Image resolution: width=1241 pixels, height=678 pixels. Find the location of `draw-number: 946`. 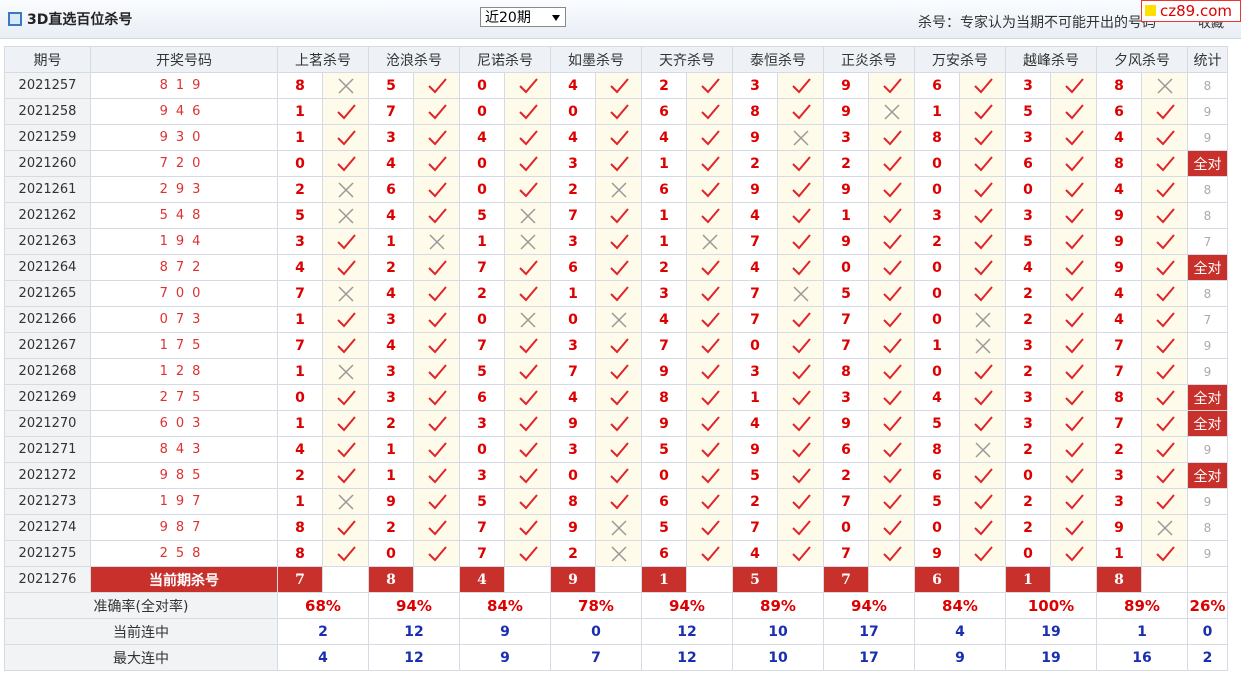

draw-number: 946 is located at coordinates (184, 111).